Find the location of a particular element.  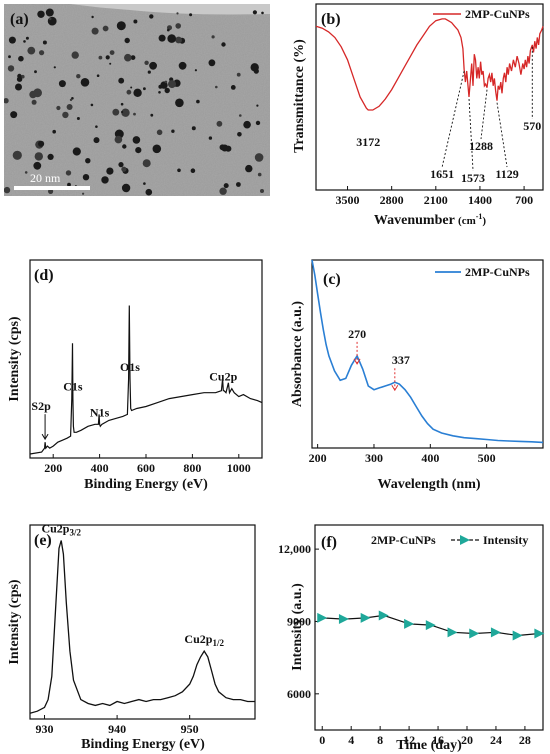

peak-annotations: S2p C1s N1s O1s Cu2p is located at coordinates (134, 400).